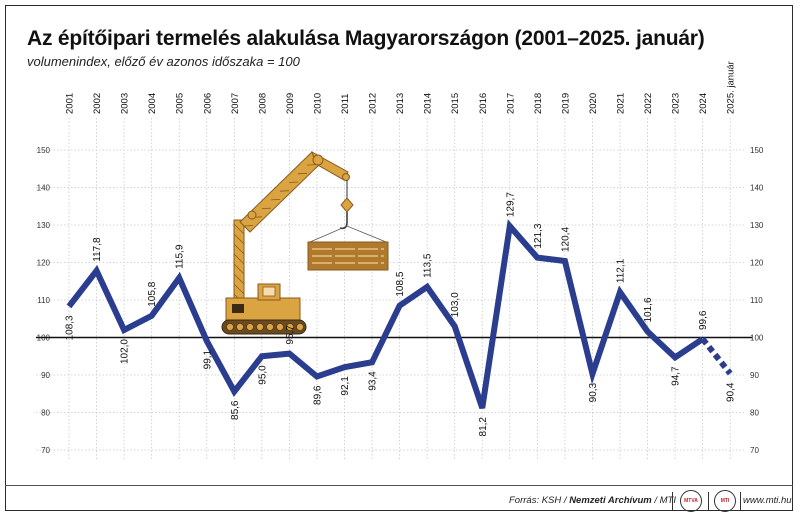 This screenshot has height=518, width=800. Describe the element at coordinates (676, 376) in the screenshot. I see `data-label: 94,7` at that location.